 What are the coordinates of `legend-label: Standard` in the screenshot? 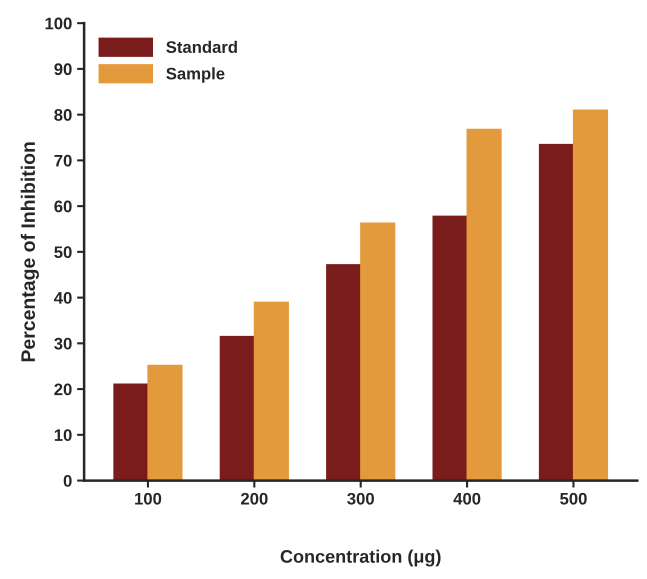 It's located at (201, 46).